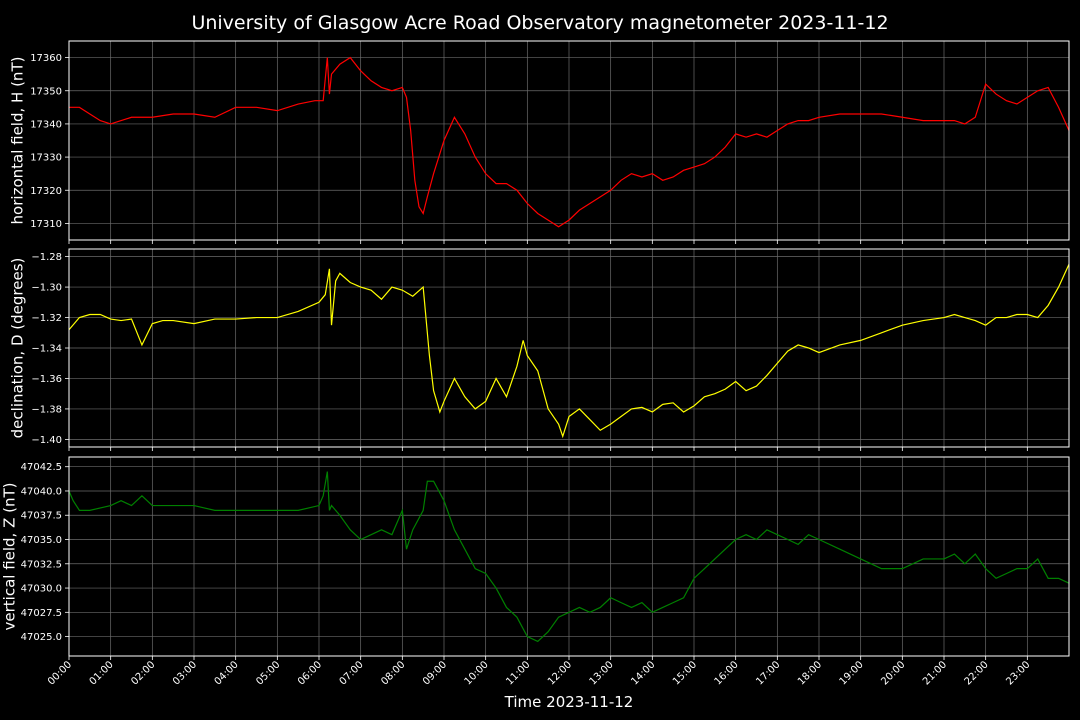 This screenshot has height=720, width=1080. Describe the element at coordinates (46, 191) in the screenshot. I see `y-tick-label: 17320` at that location.